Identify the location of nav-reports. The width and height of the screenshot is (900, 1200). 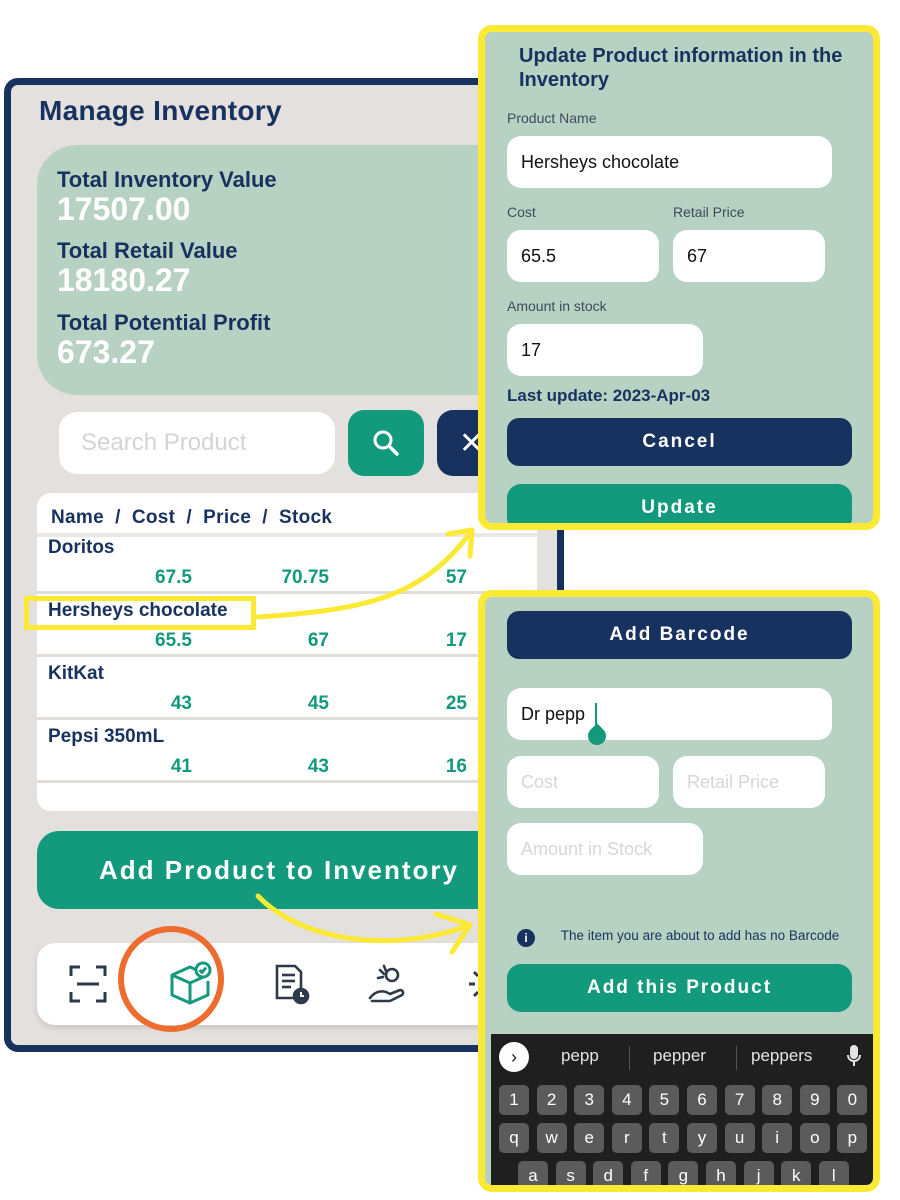
(290, 984).